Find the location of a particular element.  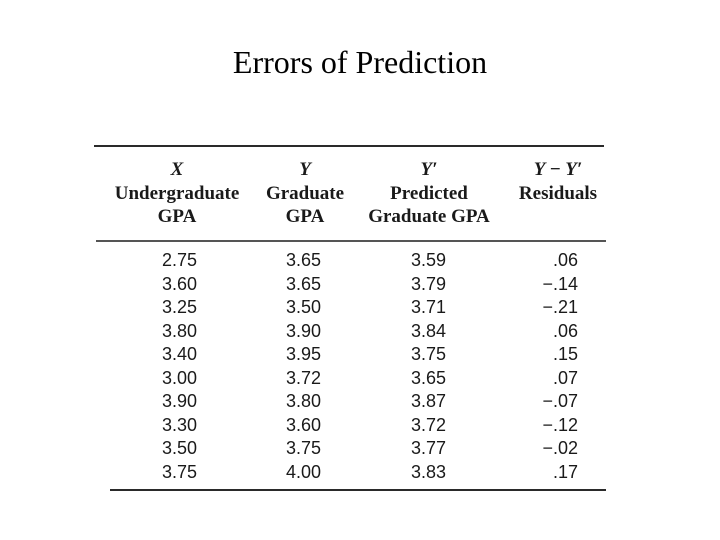

table-cell-residual: .15 is located at coordinates (565, 354).